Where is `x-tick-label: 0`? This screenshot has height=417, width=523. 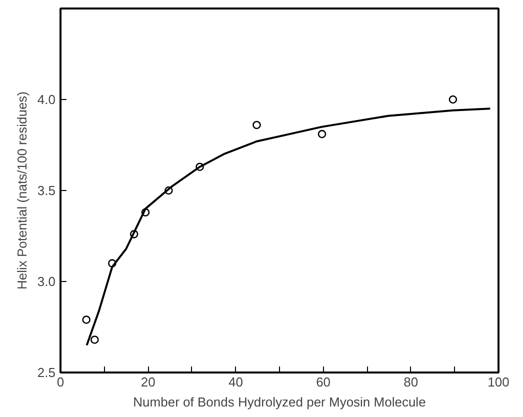 x-tick-label: 0 is located at coordinates (60, 382).